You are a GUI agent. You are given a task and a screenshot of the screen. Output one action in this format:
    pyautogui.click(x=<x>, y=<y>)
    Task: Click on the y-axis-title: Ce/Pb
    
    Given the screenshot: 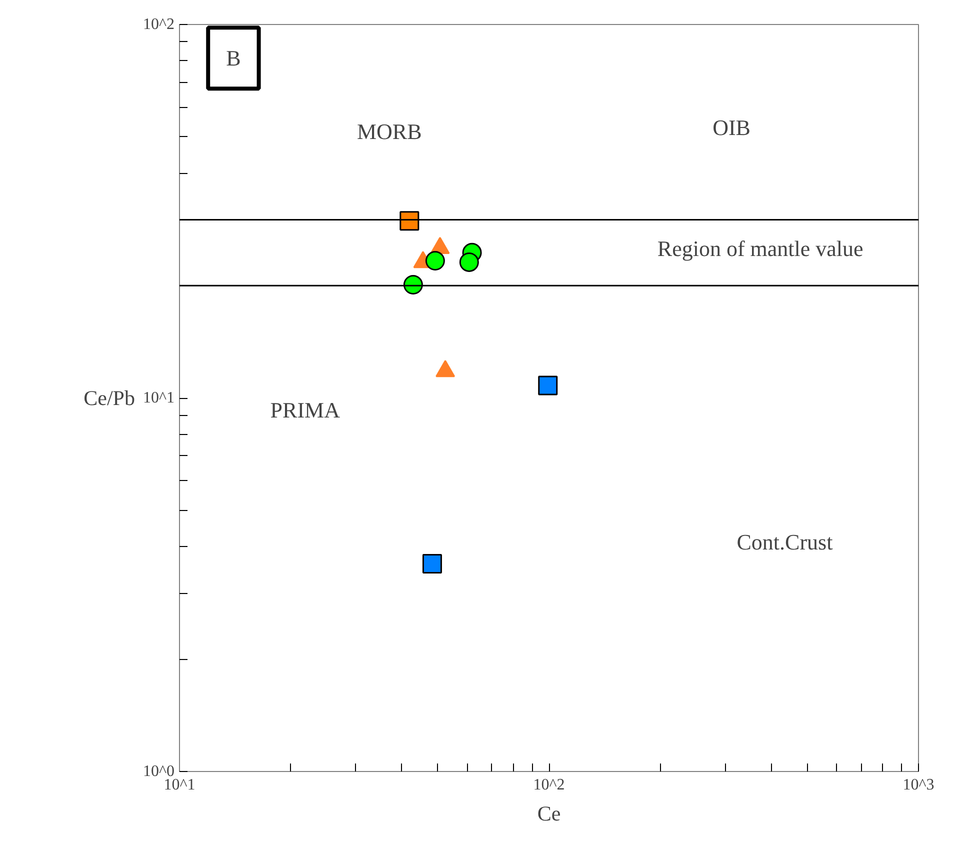 What is the action you would take?
    pyautogui.click(x=109, y=398)
    